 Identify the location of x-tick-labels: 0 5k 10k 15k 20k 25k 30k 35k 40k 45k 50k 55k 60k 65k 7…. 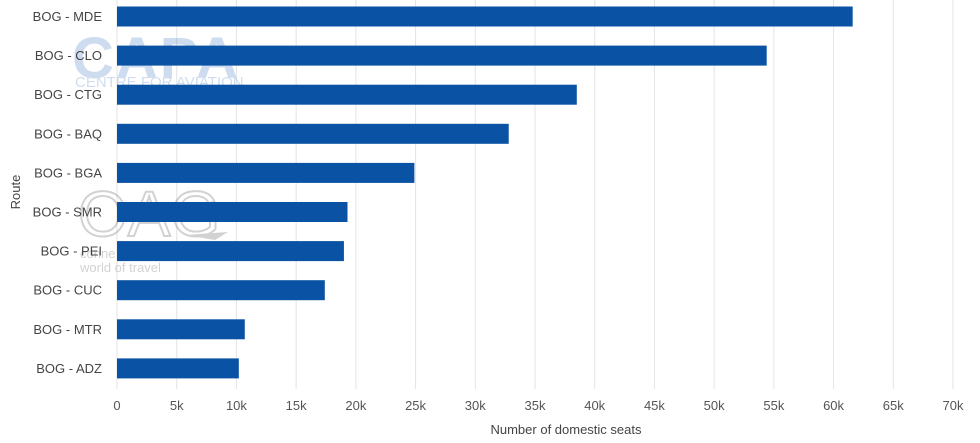
(538, 405).